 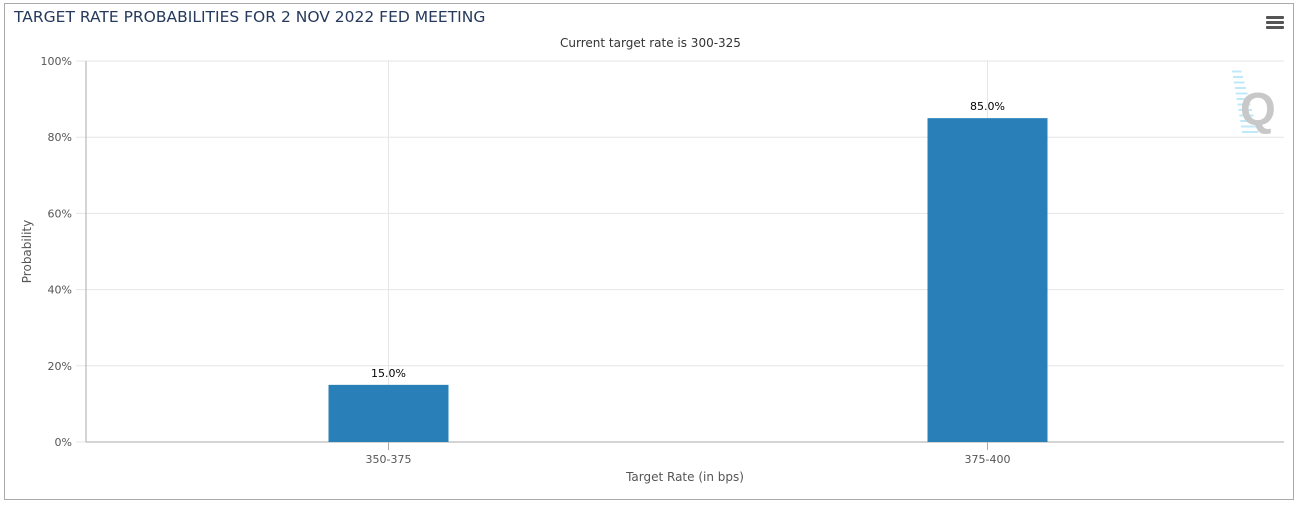 I want to click on y-tick-label: 20%, so click(x=60, y=366).